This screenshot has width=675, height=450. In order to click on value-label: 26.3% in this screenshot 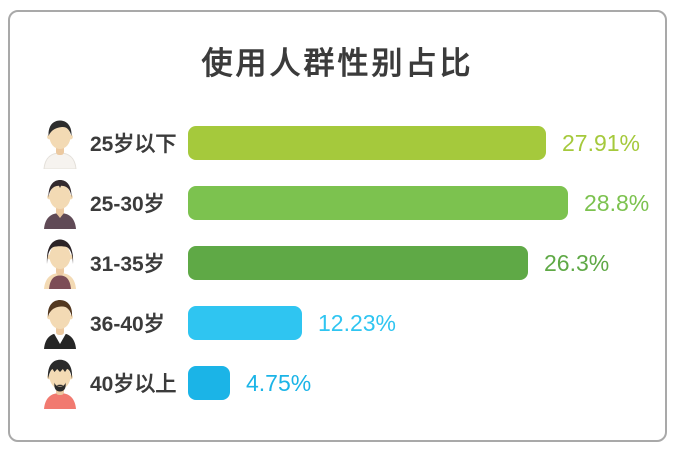, I will do `click(577, 262)`.